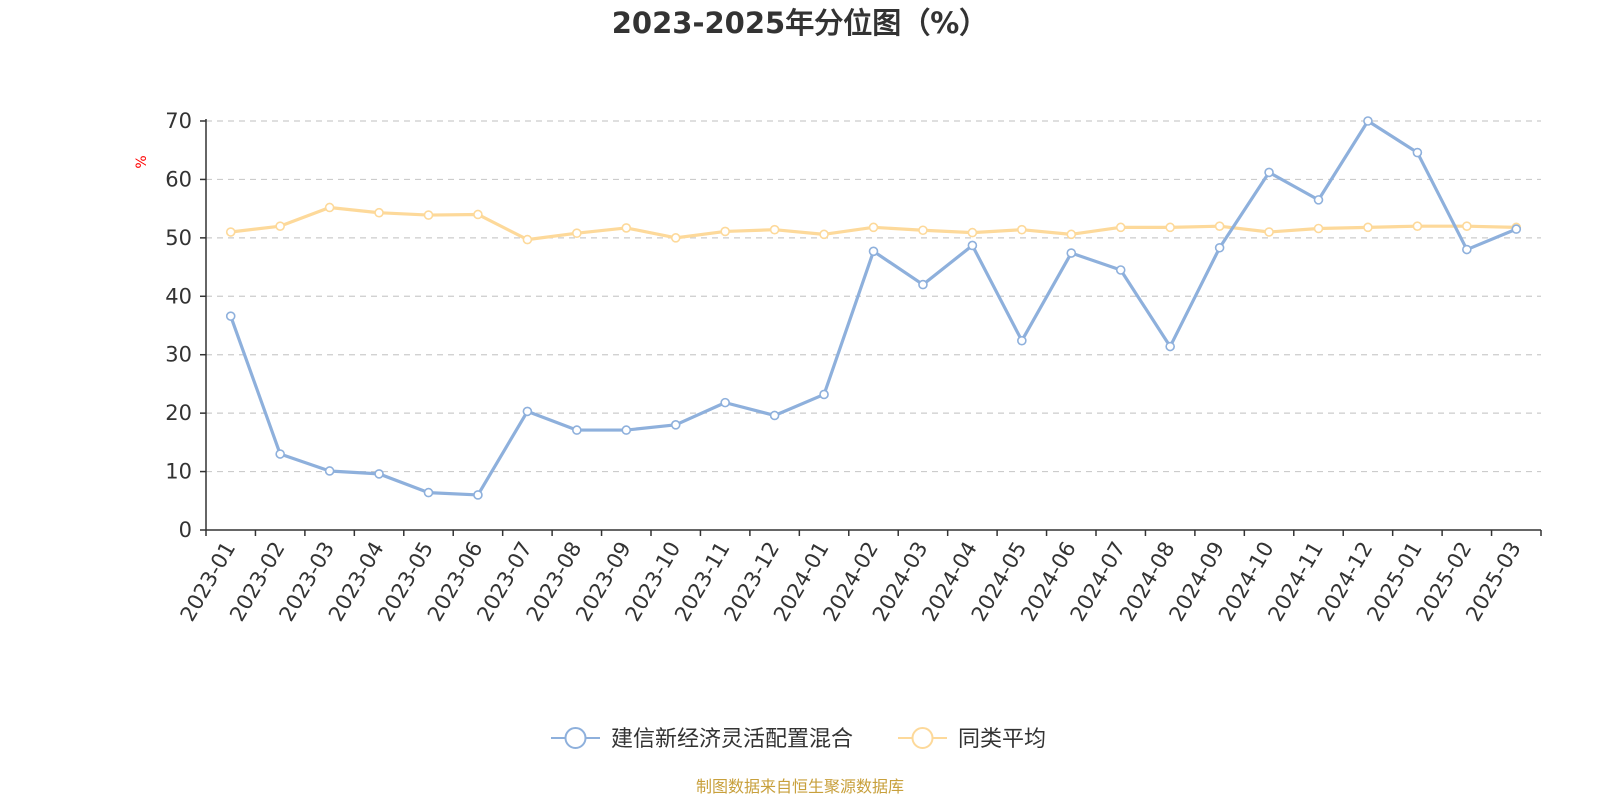 This screenshot has width=1600, height=800. What do you see at coordinates (178, 296) in the screenshot?
I see `y-tick-label: 40` at bounding box center [178, 296].